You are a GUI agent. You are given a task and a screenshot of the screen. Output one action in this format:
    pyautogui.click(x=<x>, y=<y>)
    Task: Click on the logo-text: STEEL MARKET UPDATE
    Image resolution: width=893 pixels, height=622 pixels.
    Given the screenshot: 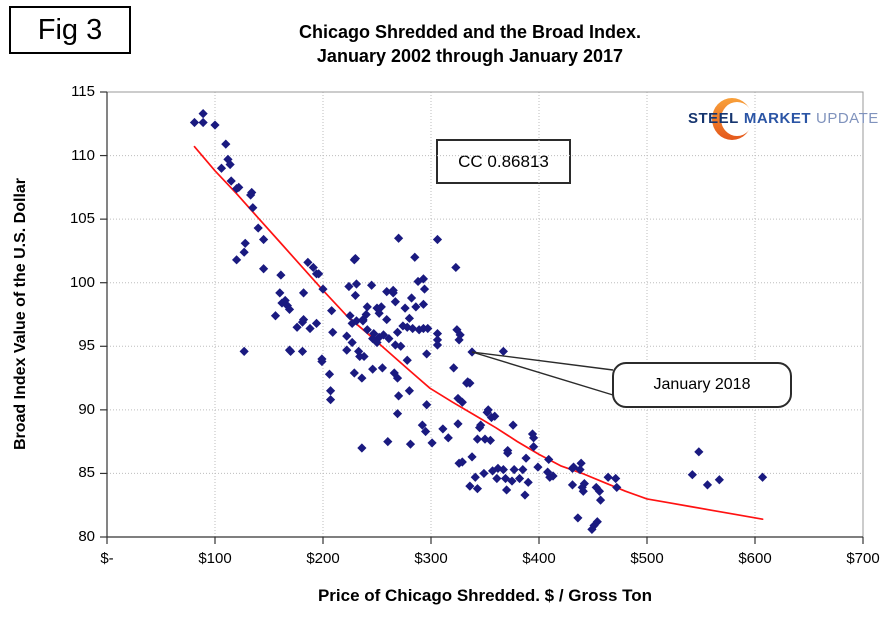 What is the action you would take?
    pyautogui.click(x=783, y=118)
    